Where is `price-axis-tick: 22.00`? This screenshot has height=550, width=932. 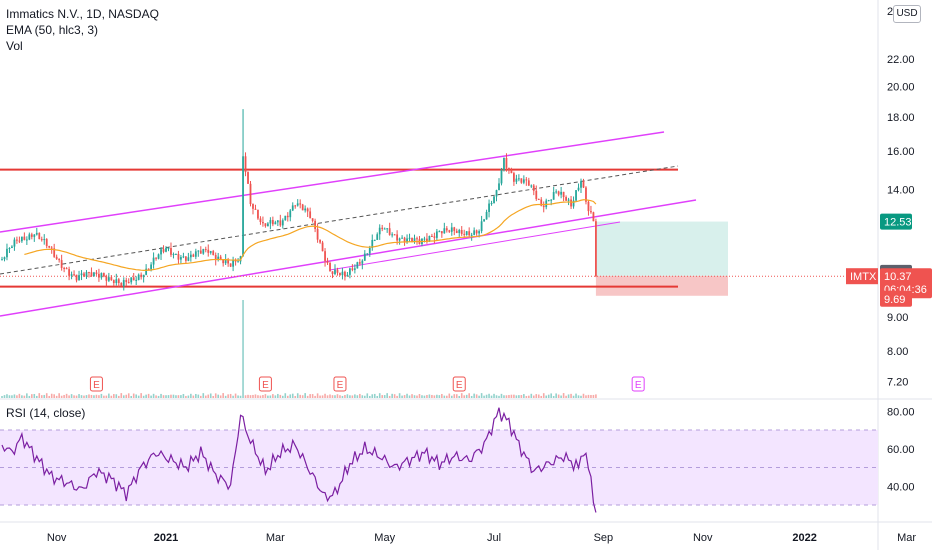 price-axis-tick: 22.00 is located at coordinates (901, 60).